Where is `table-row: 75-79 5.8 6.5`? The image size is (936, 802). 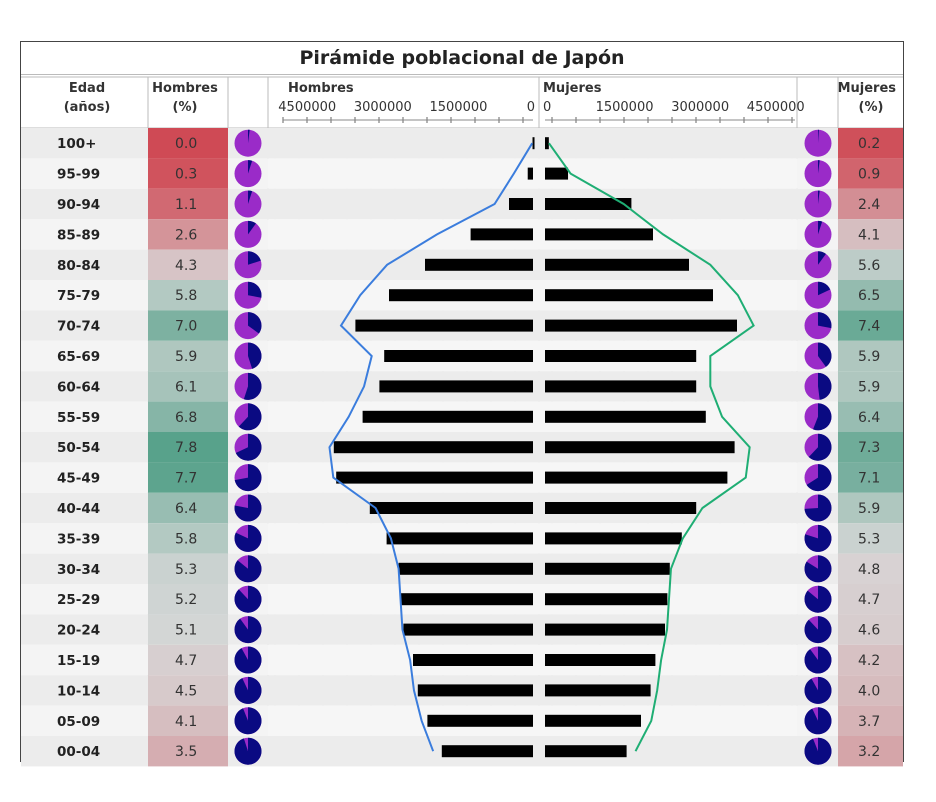 table-row: 75-79 5.8 6.5 is located at coordinates (462, 295).